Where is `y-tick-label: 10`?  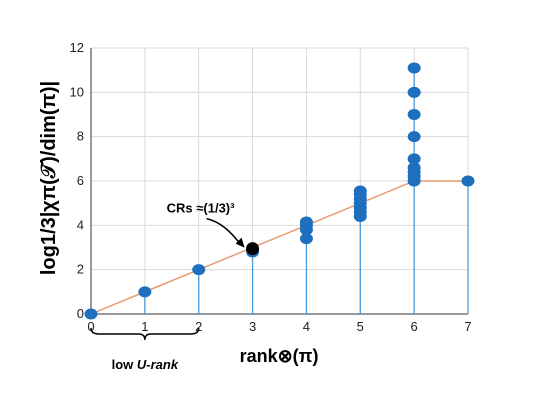
y-tick-label: 10 is located at coordinates (77, 91).